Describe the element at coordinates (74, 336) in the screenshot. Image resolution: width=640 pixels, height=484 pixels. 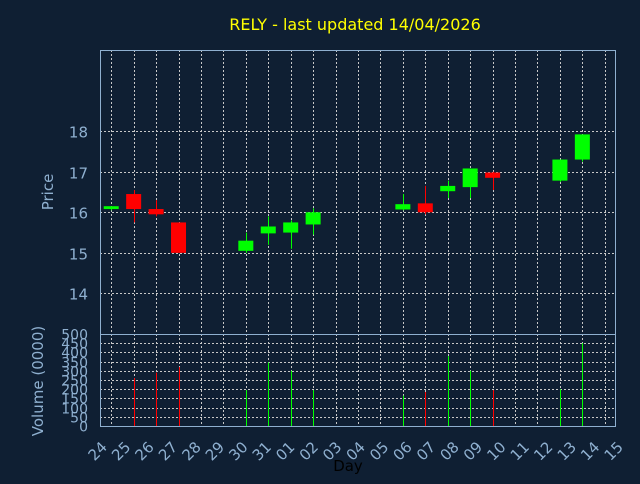
I see `volume-tick-label: 500` at that location.